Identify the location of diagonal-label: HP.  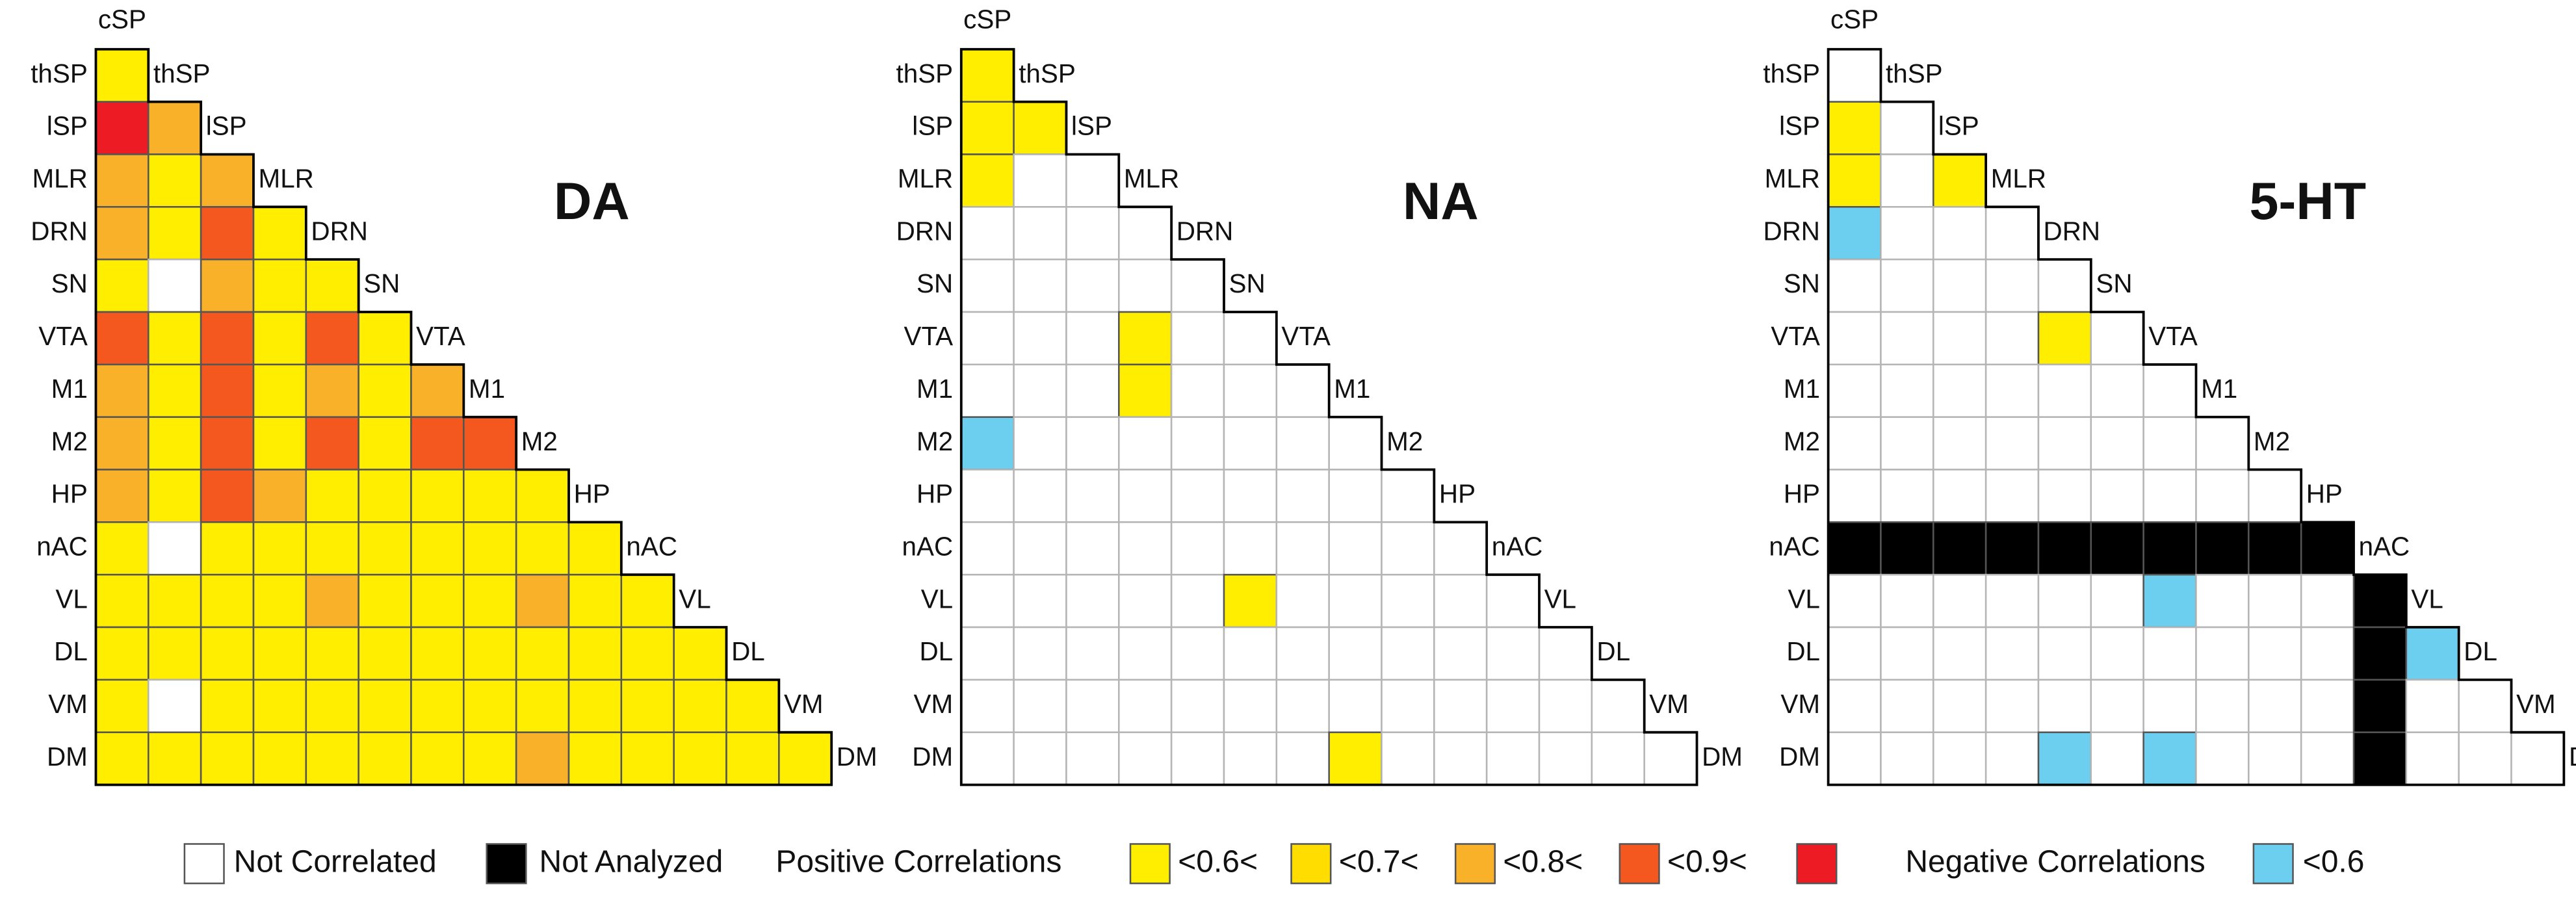
(1457, 494).